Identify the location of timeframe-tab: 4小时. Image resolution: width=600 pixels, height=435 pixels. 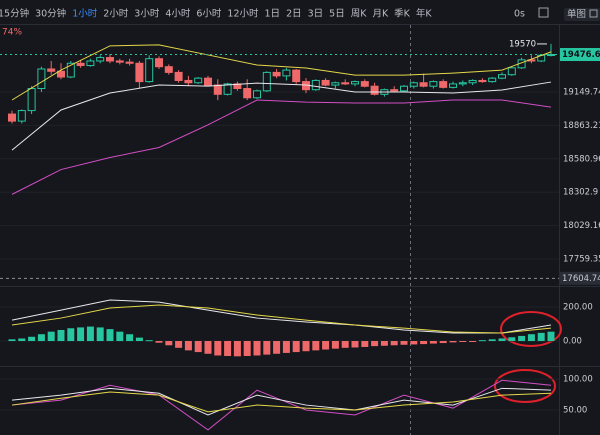
(178, 14).